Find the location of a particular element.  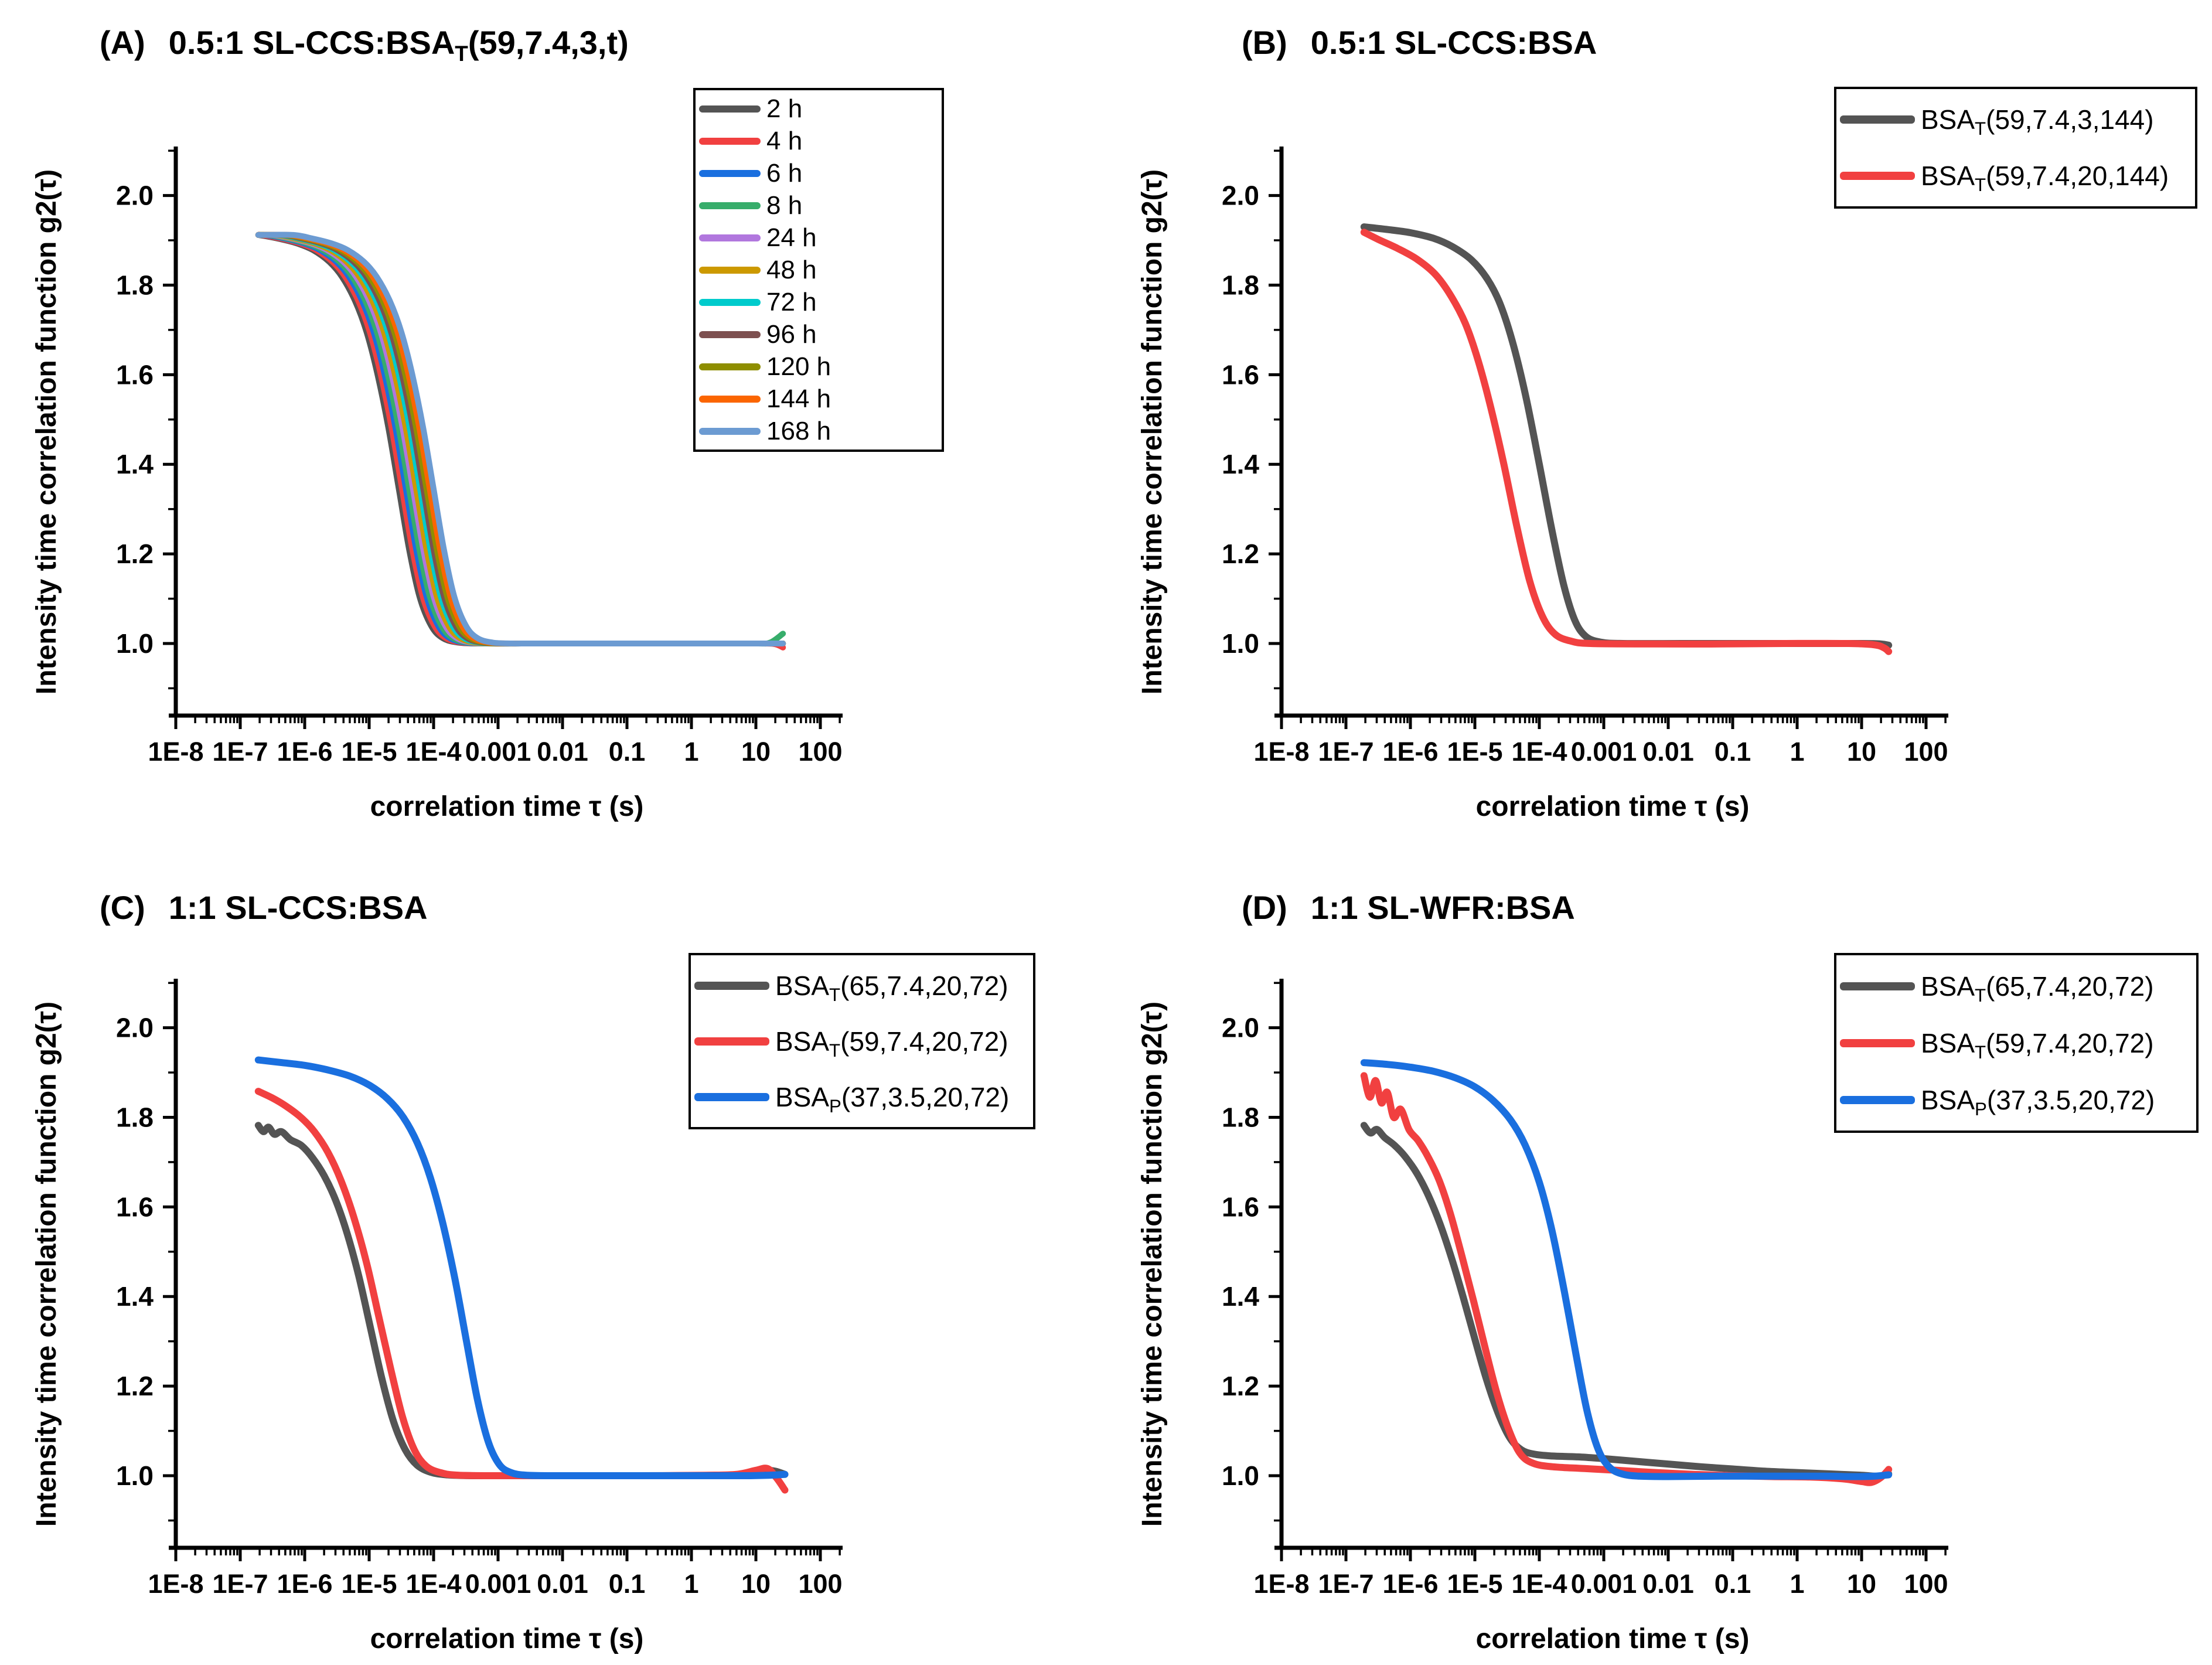

panel-a-title-text: 0.5:1 SL-CCS:BSAT(59,7.4,3,t) is located at coordinates (398, 45).